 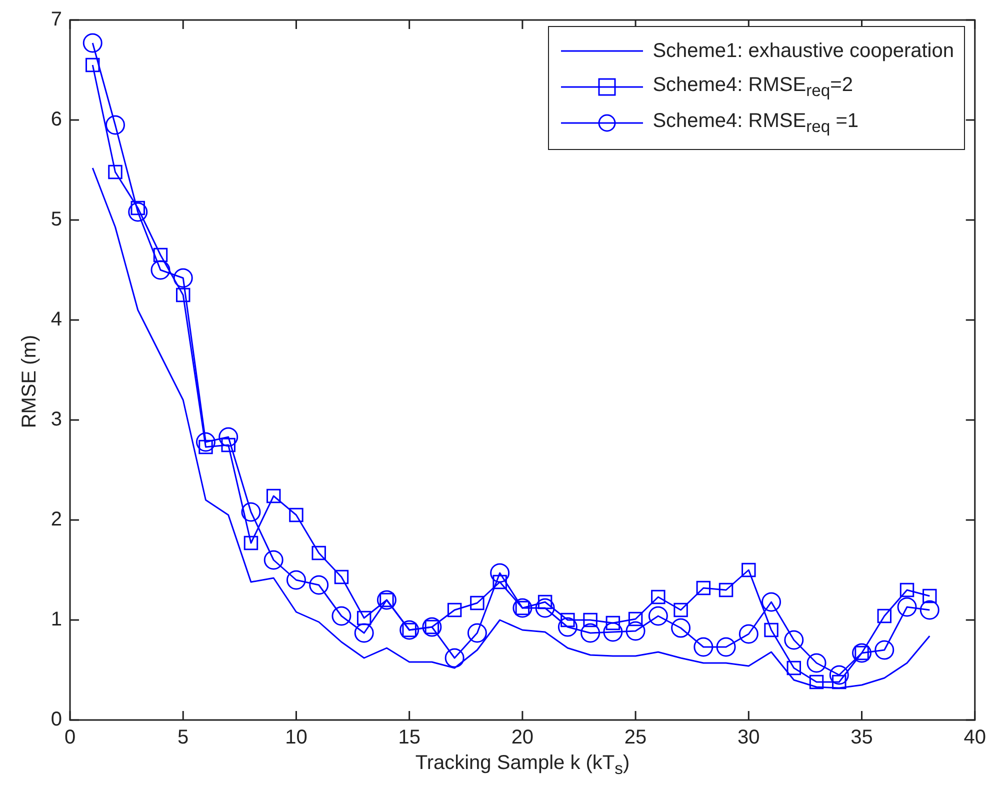 I want to click on y-tick-label: 3, so click(x=56, y=419).